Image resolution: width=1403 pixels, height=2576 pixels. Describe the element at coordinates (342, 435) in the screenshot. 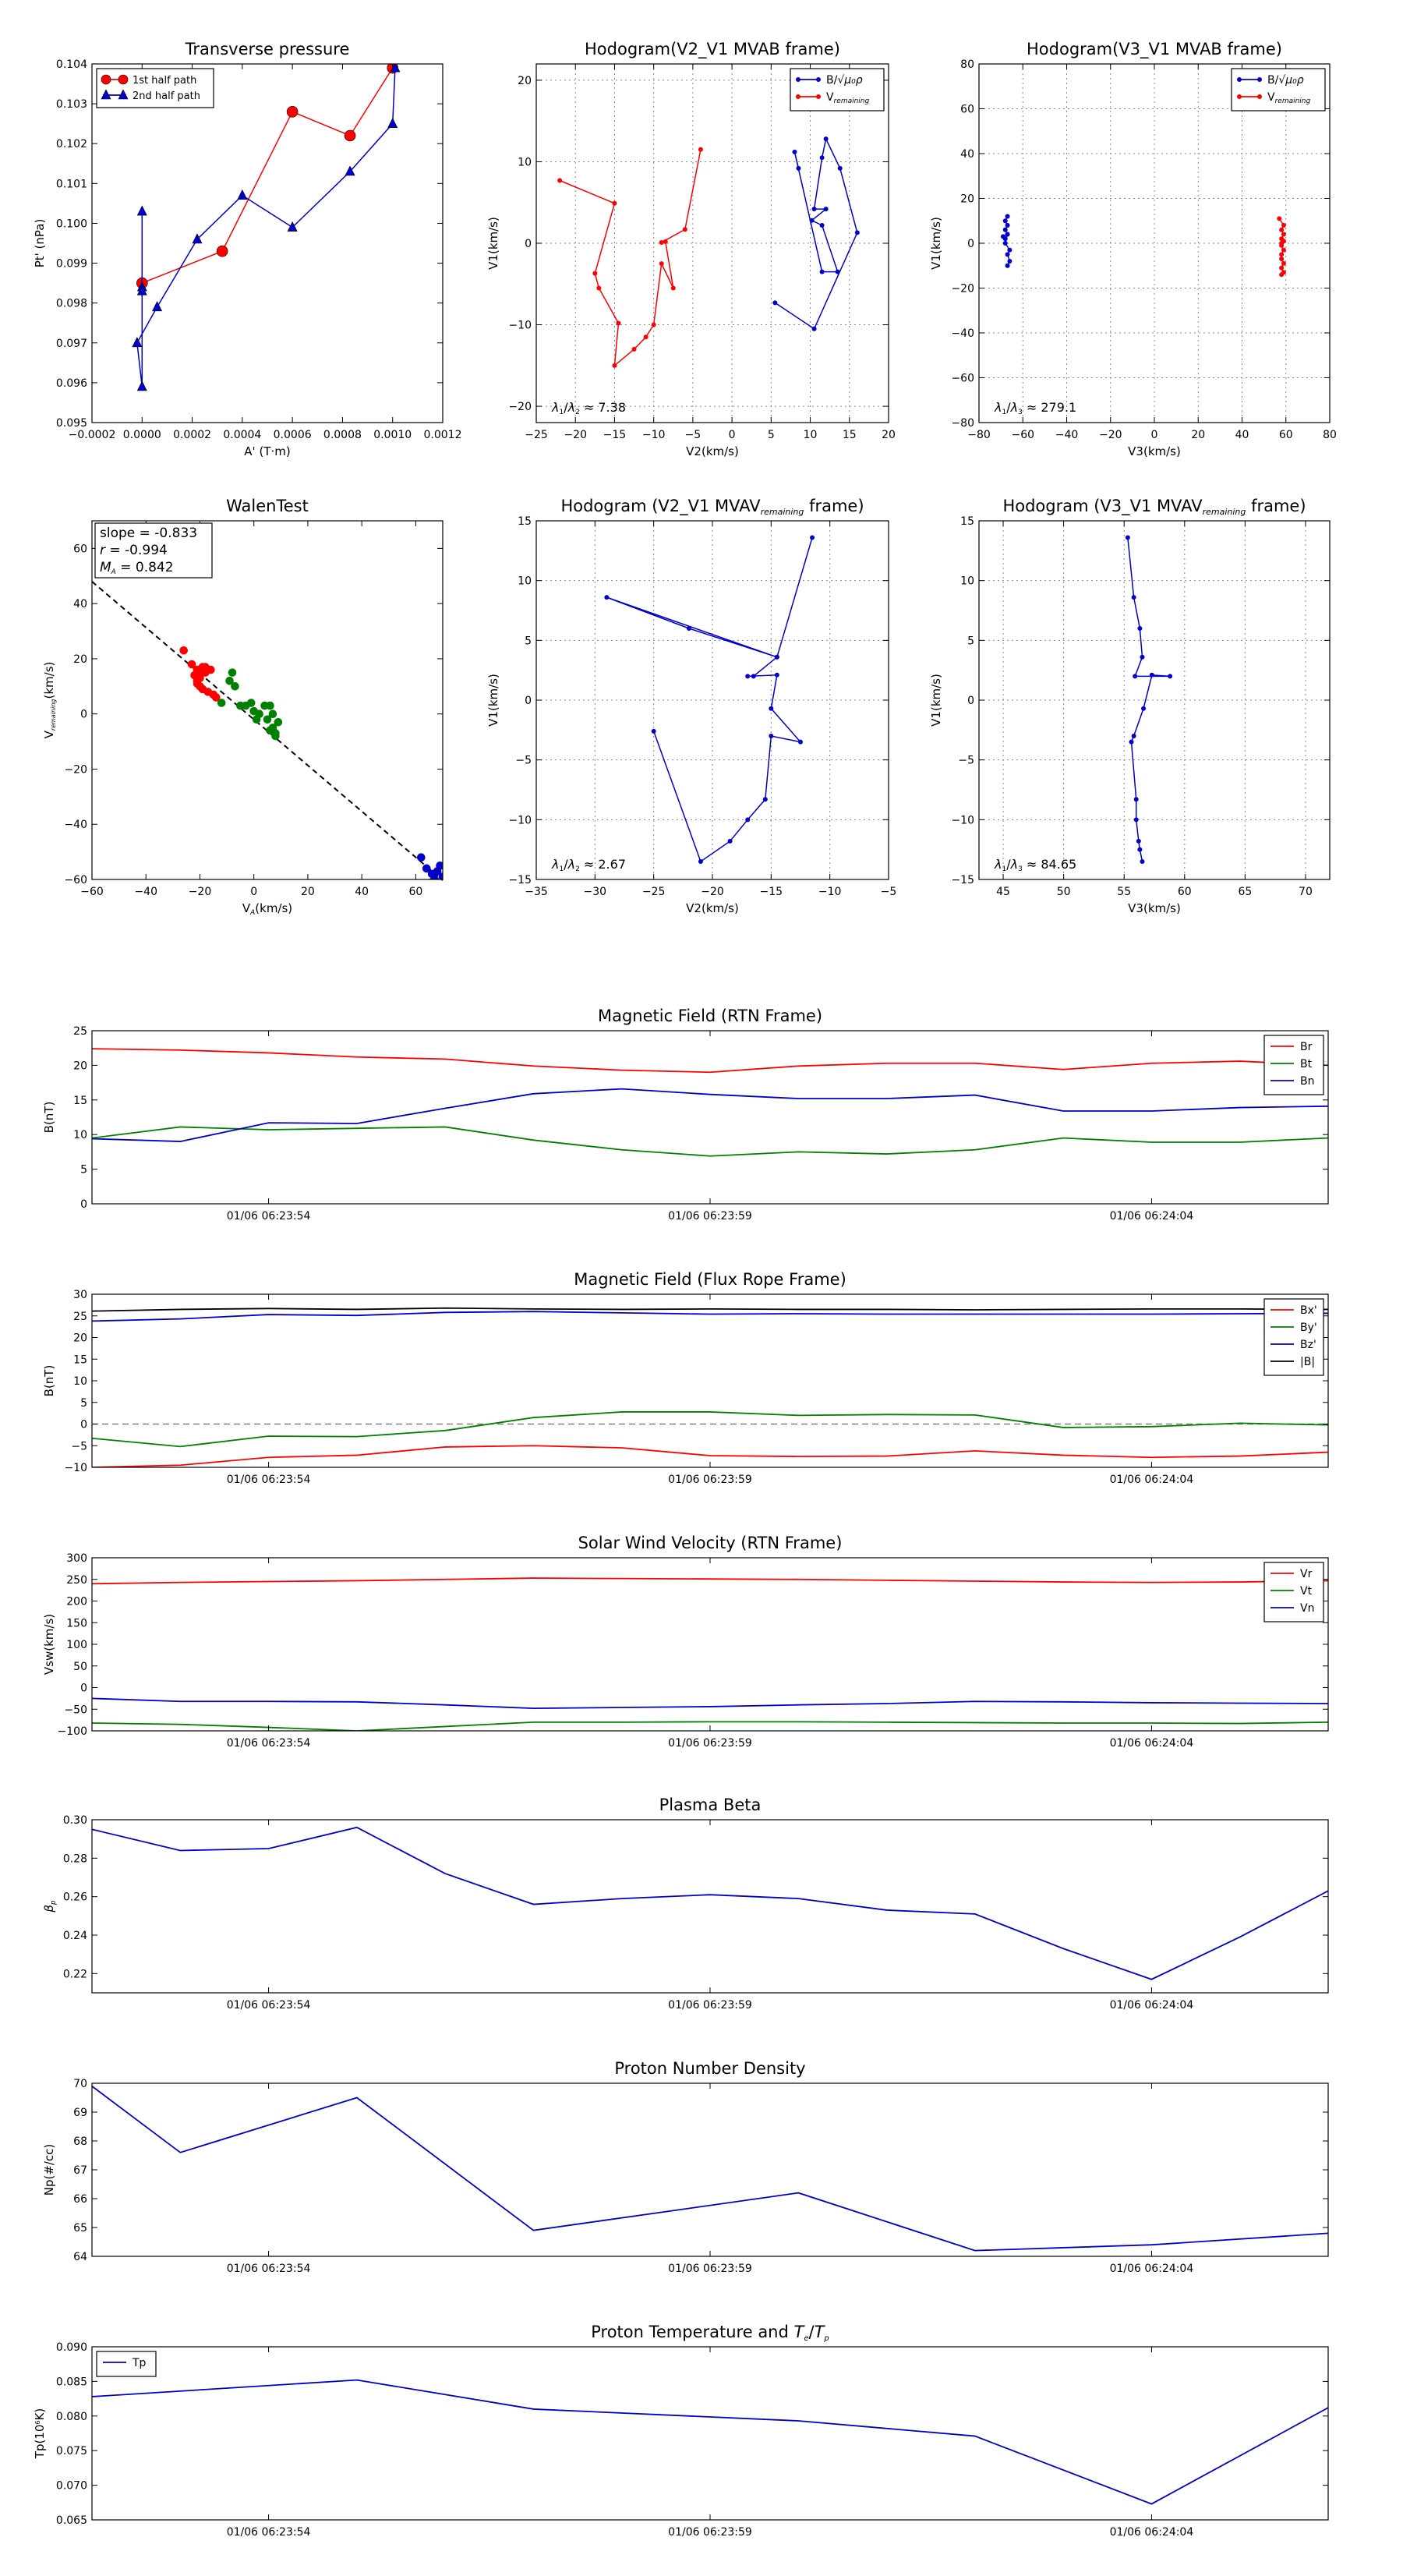

I see `x-tick-label: 0.0008` at that location.